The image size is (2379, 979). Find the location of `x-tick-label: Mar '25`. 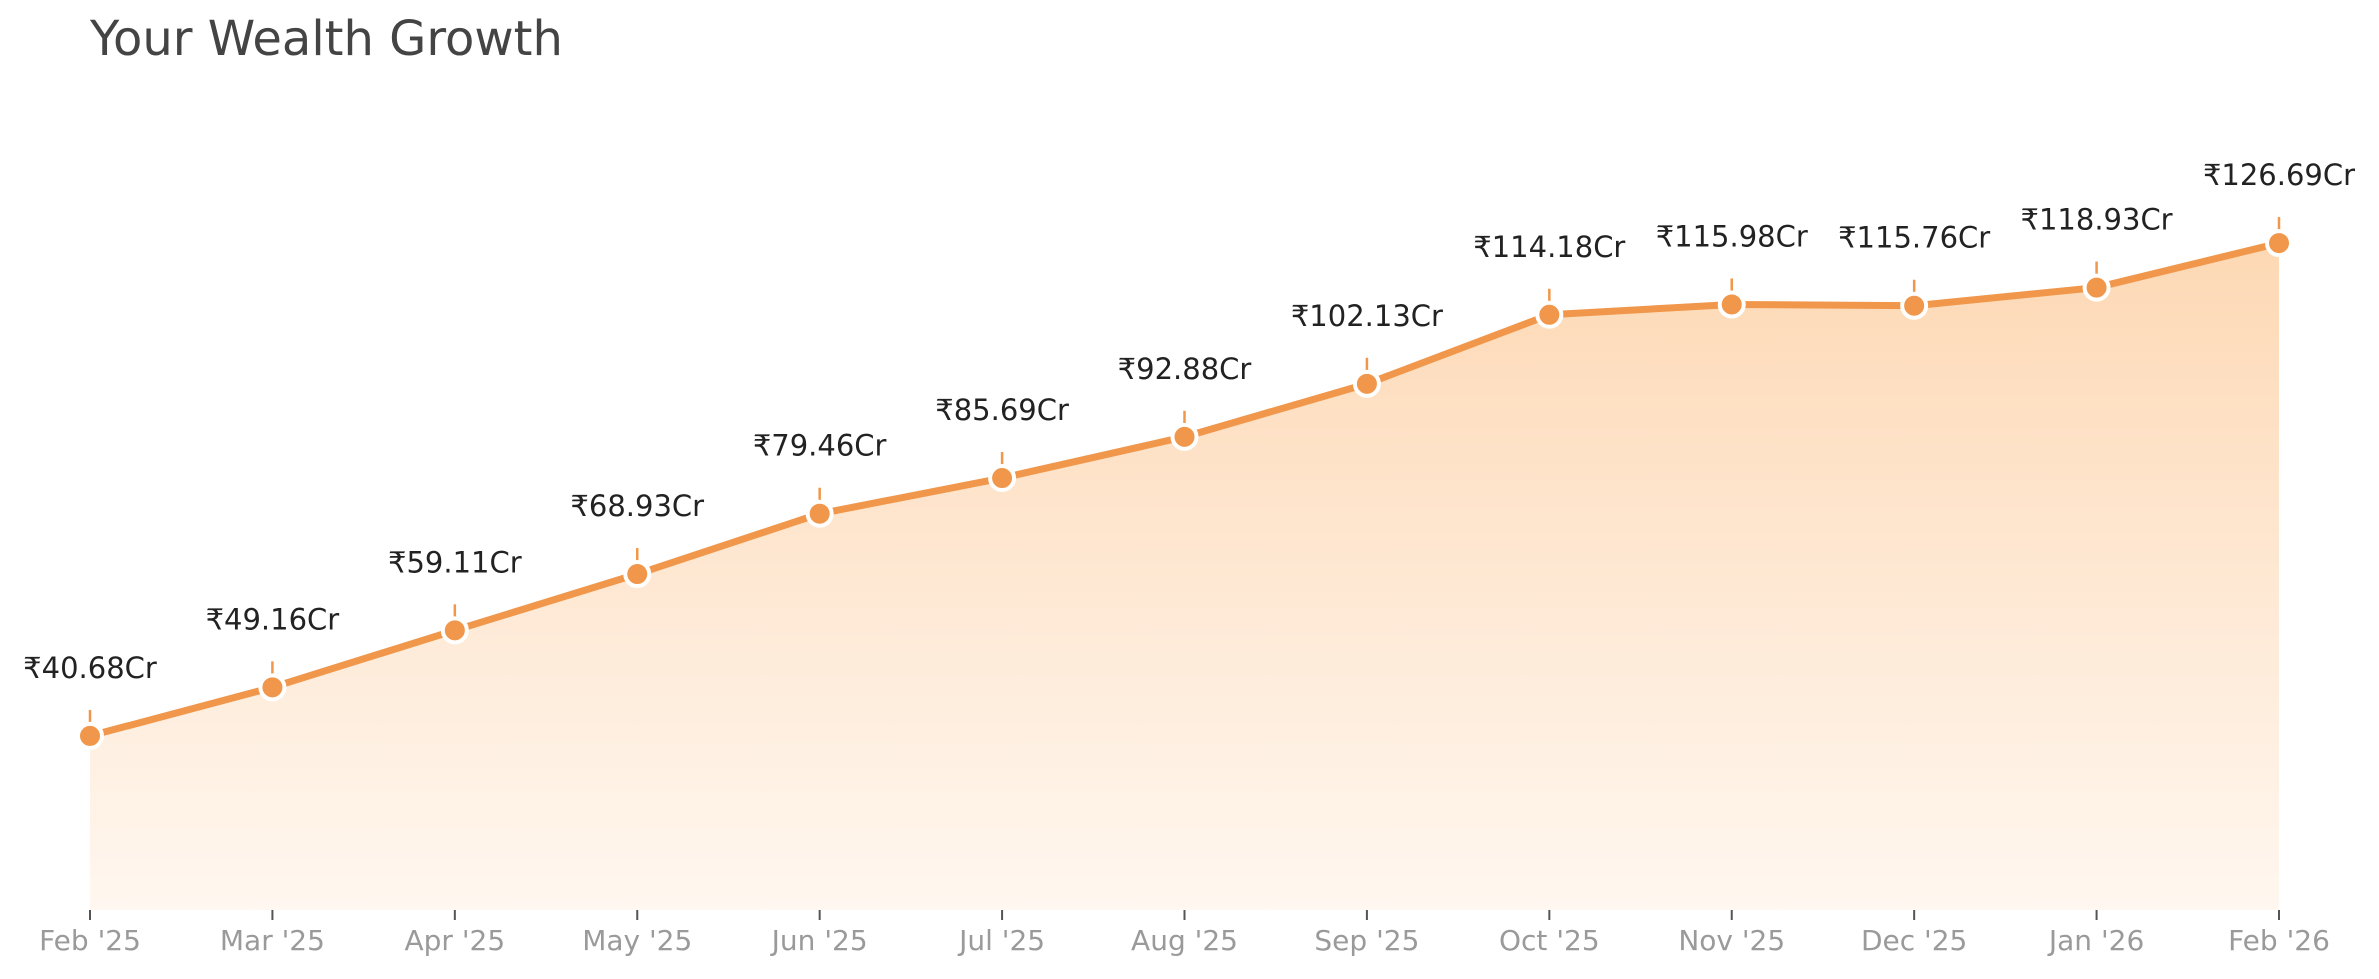

x-tick-label: Mar '25 is located at coordinates (272, 940).